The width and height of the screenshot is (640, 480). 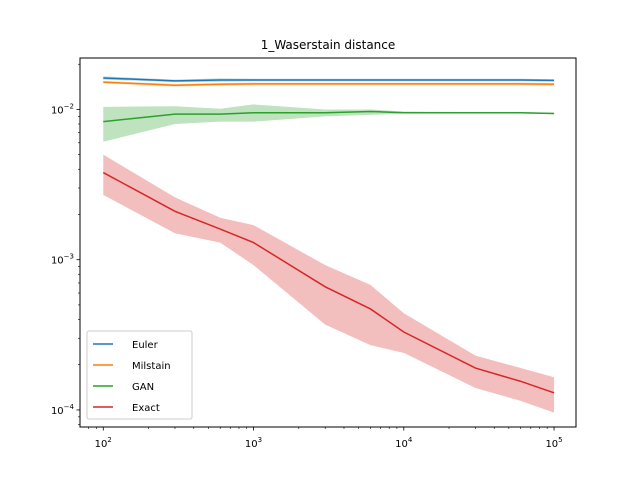 I want to click on y-tick-label: 10⁻³, so click(x=62, y=260).